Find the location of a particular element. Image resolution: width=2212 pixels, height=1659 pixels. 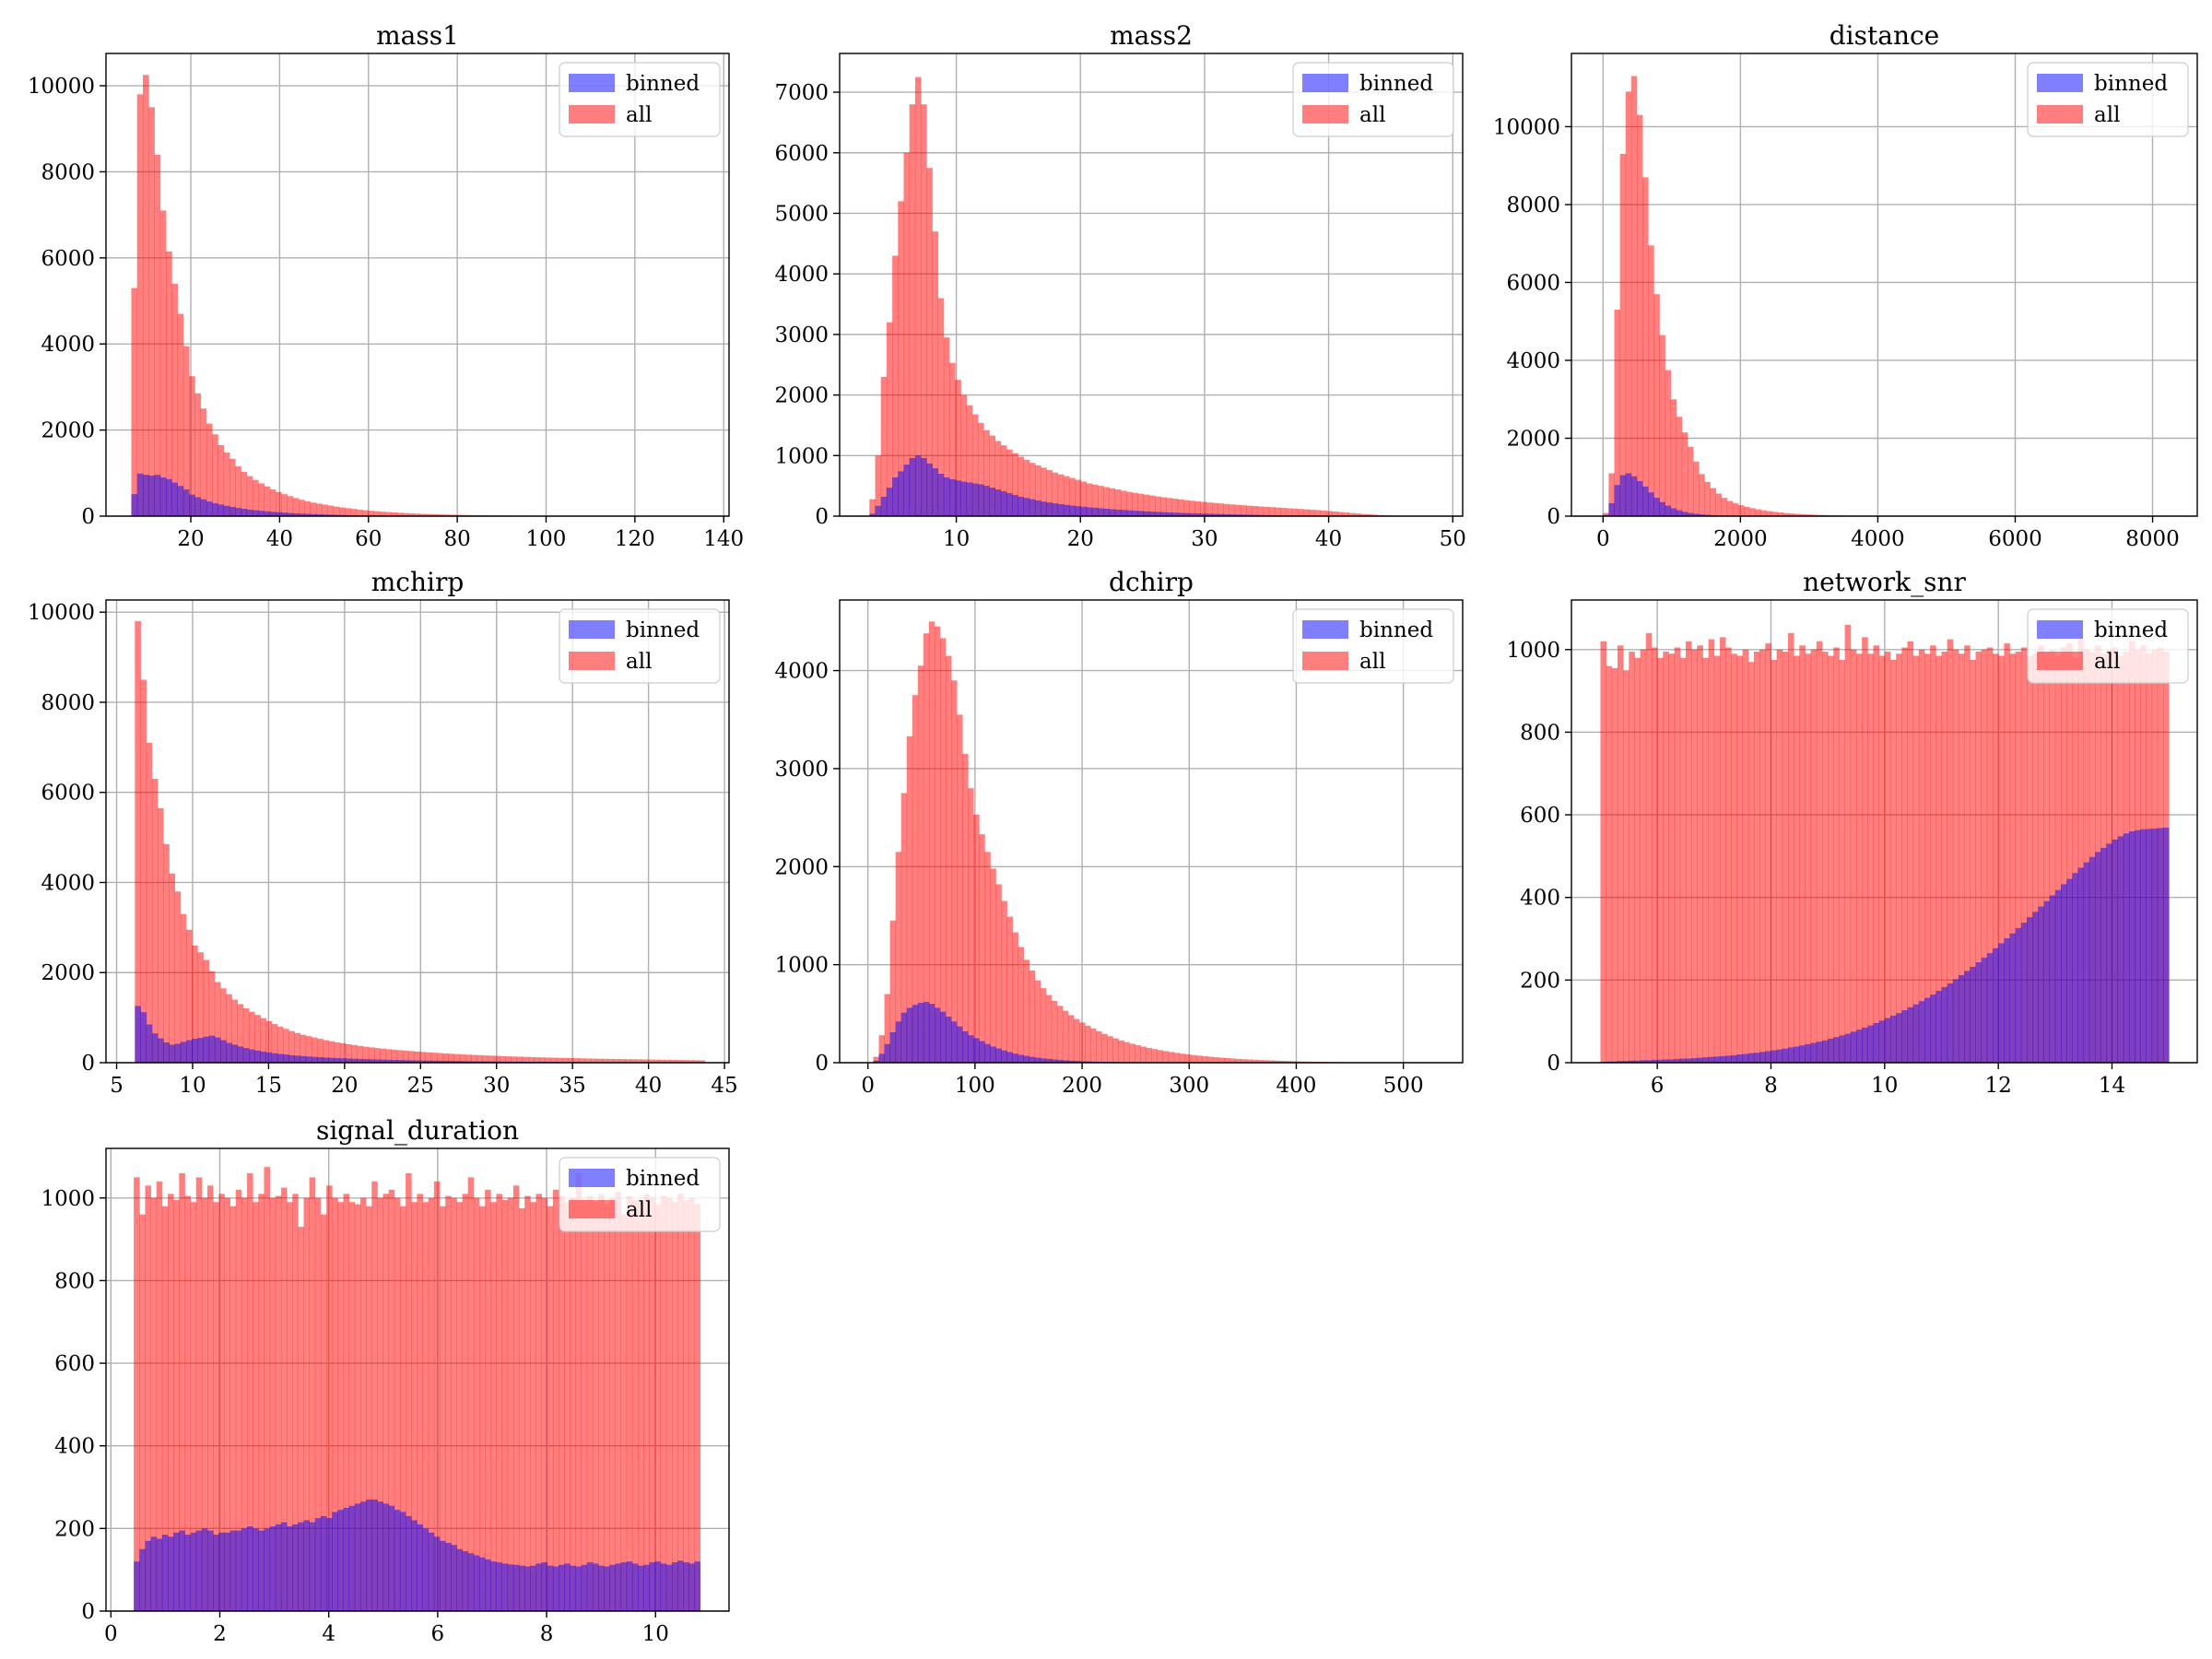

x-tick-label: 12 is located at coordinates (1998, 1086).